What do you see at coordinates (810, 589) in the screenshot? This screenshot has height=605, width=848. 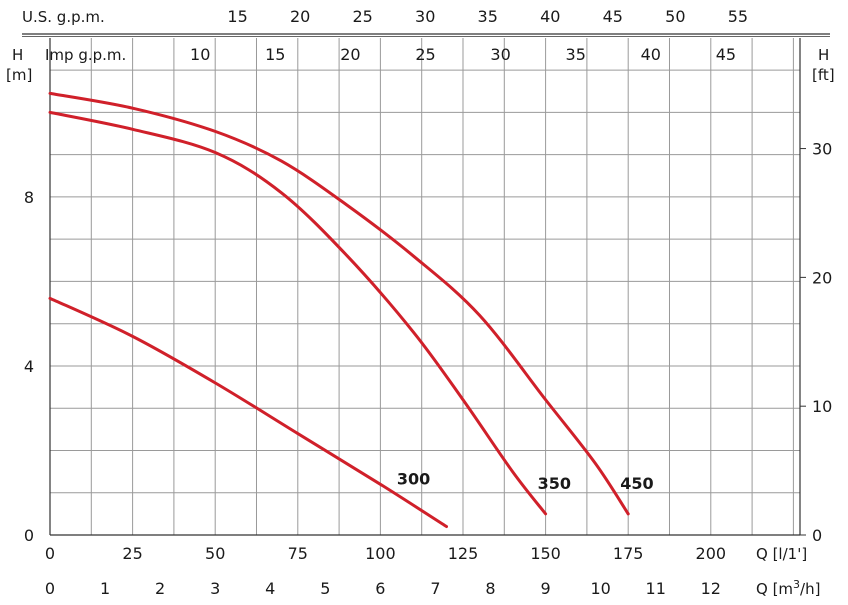 I see `m3h-label-suffix: /h]` at bounding box center [810, 589].